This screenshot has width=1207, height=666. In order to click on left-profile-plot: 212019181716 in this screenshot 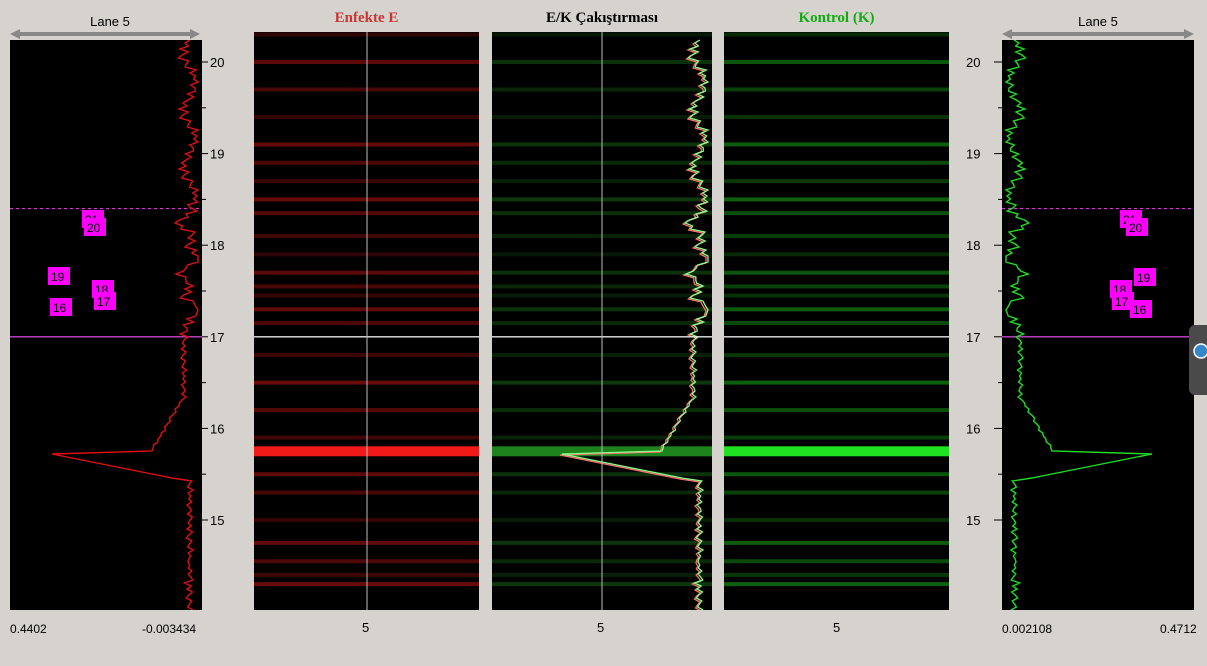, I will do `click(106, 325)`.